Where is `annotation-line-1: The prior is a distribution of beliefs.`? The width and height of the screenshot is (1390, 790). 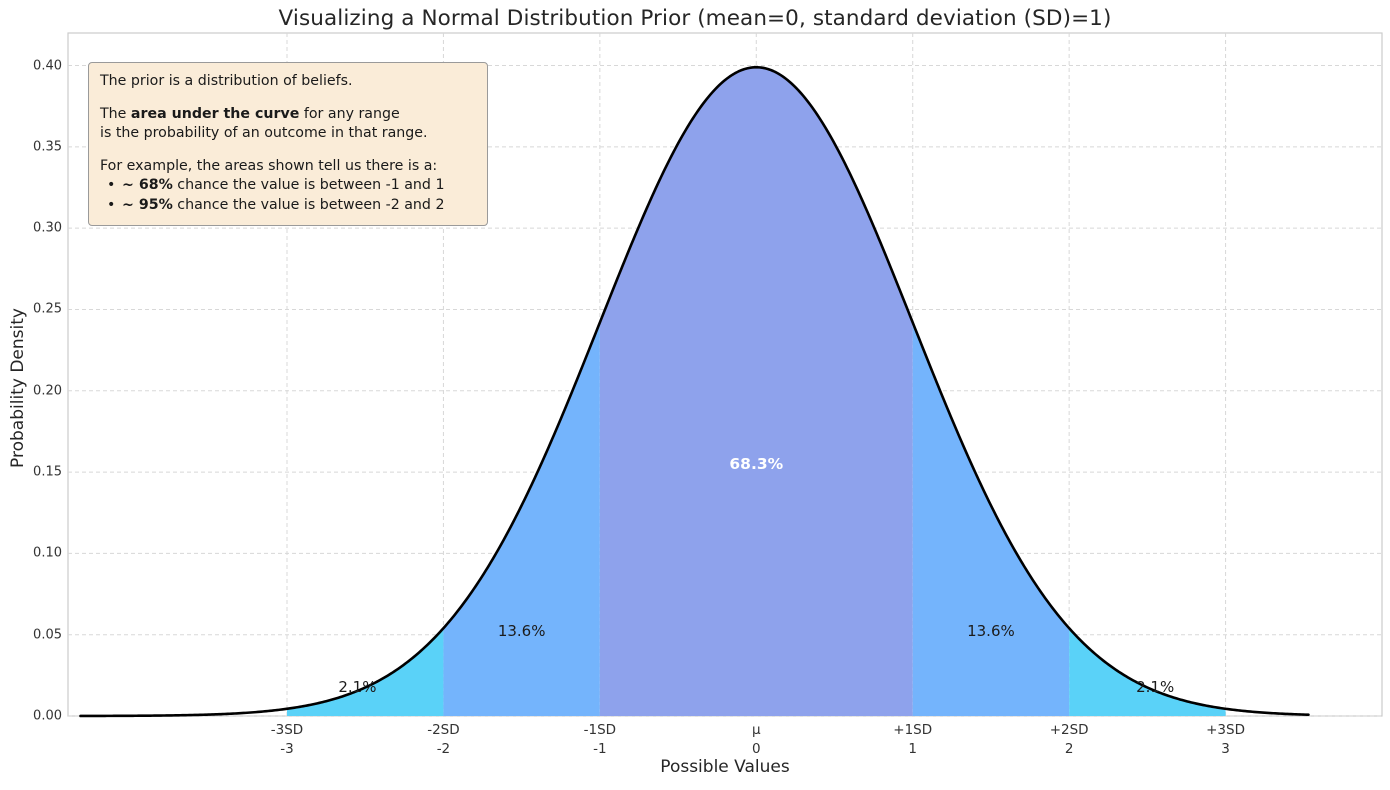
annotation-line-1: The prior is a distribution of beliefs. is located at coordinates (226, 81).